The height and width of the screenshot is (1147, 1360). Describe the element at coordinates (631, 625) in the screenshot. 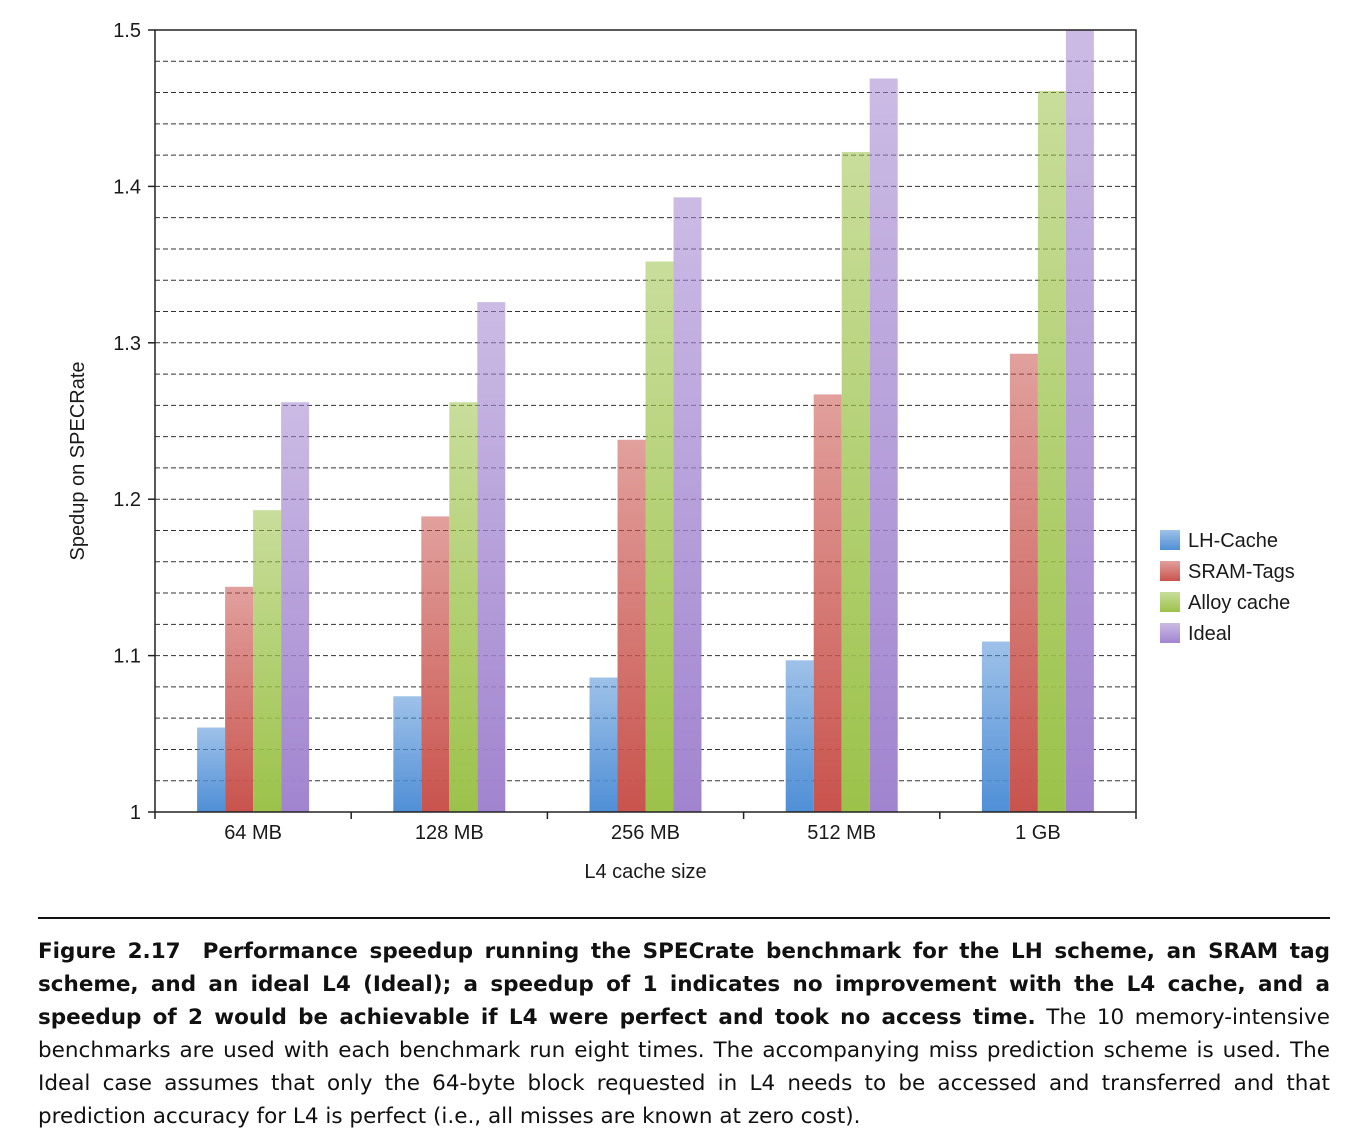

I see `bar-sram-tags-256-mb` at that location.